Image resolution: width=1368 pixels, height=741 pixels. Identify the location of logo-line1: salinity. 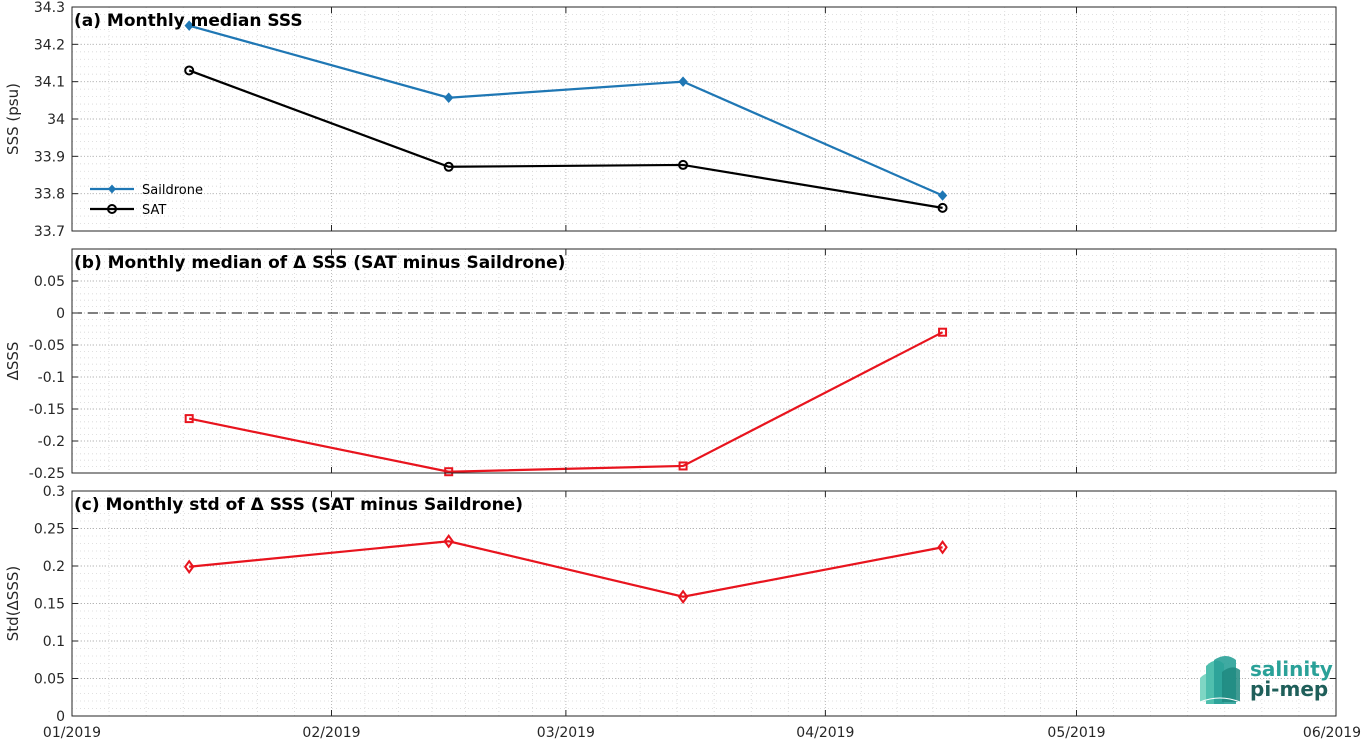
(1291, 669).